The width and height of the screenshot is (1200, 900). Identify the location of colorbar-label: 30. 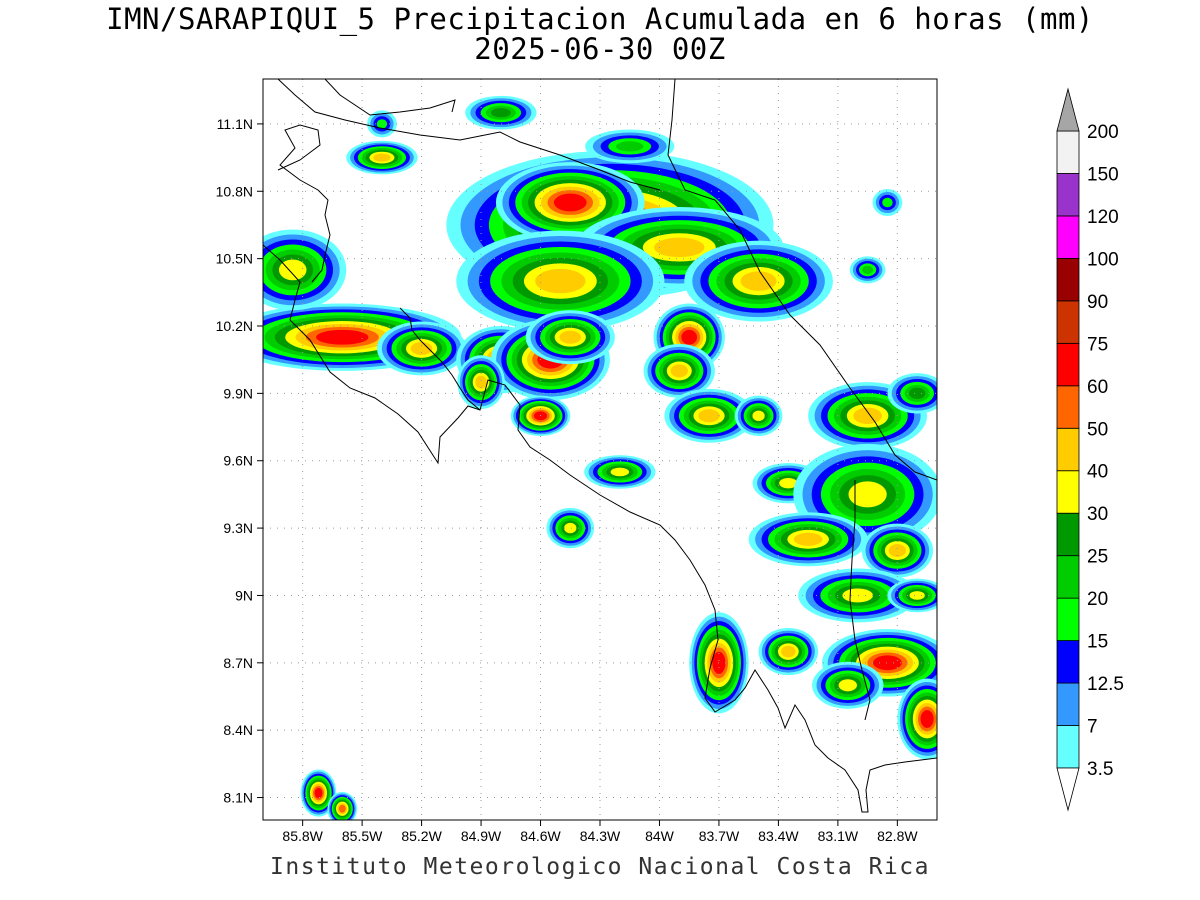
(1097, 514).